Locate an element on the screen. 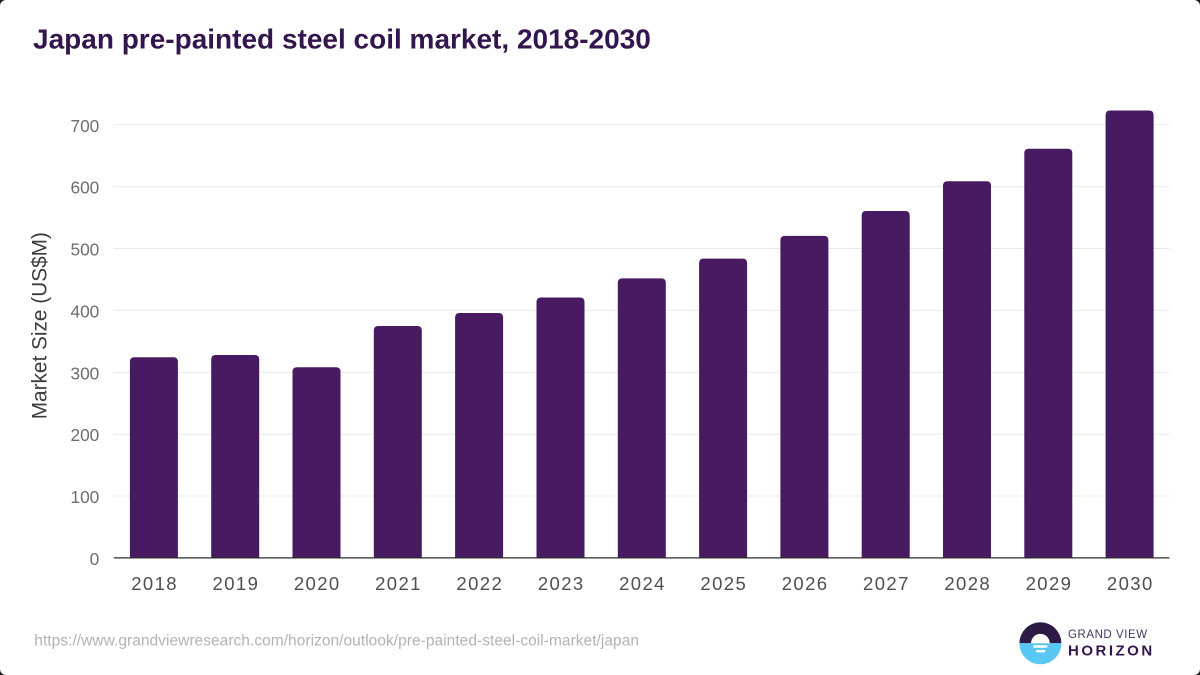  svg-text: HORIZON is located at coordinates (1111, 651).